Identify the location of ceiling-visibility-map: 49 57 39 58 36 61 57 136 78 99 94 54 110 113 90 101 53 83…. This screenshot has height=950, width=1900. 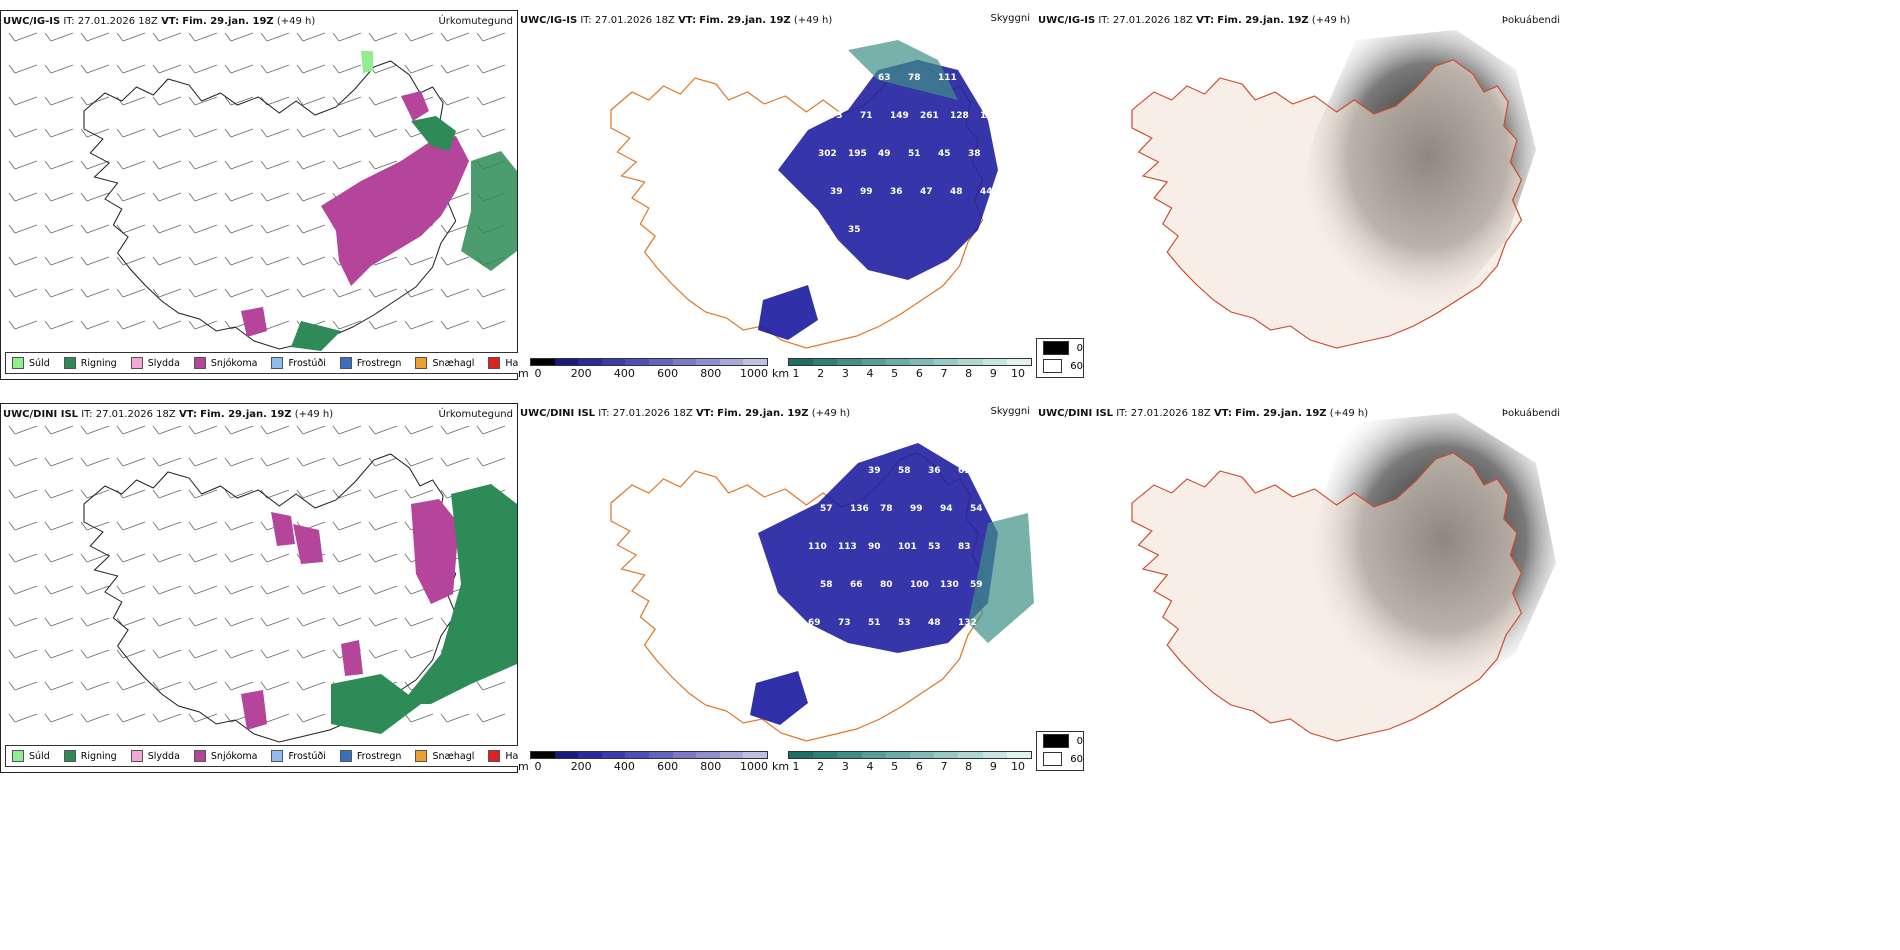
(822, 592).